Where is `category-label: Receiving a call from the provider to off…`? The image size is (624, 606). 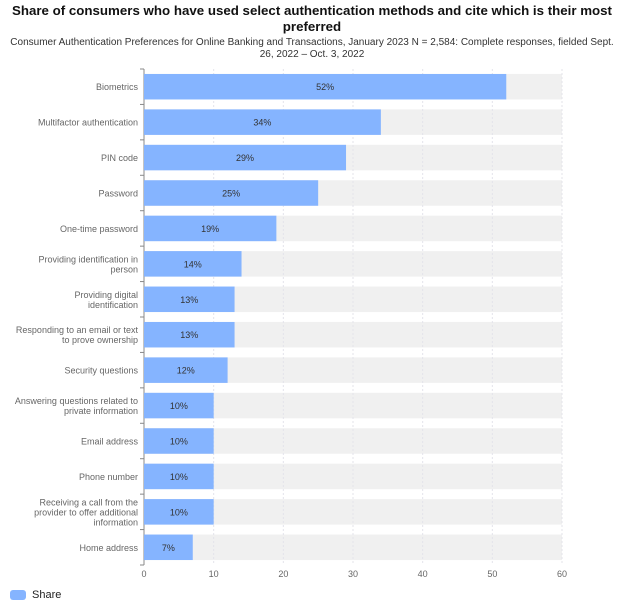
category-label: Receiving a call from the provider to off… is located at coordinates (86, 512).